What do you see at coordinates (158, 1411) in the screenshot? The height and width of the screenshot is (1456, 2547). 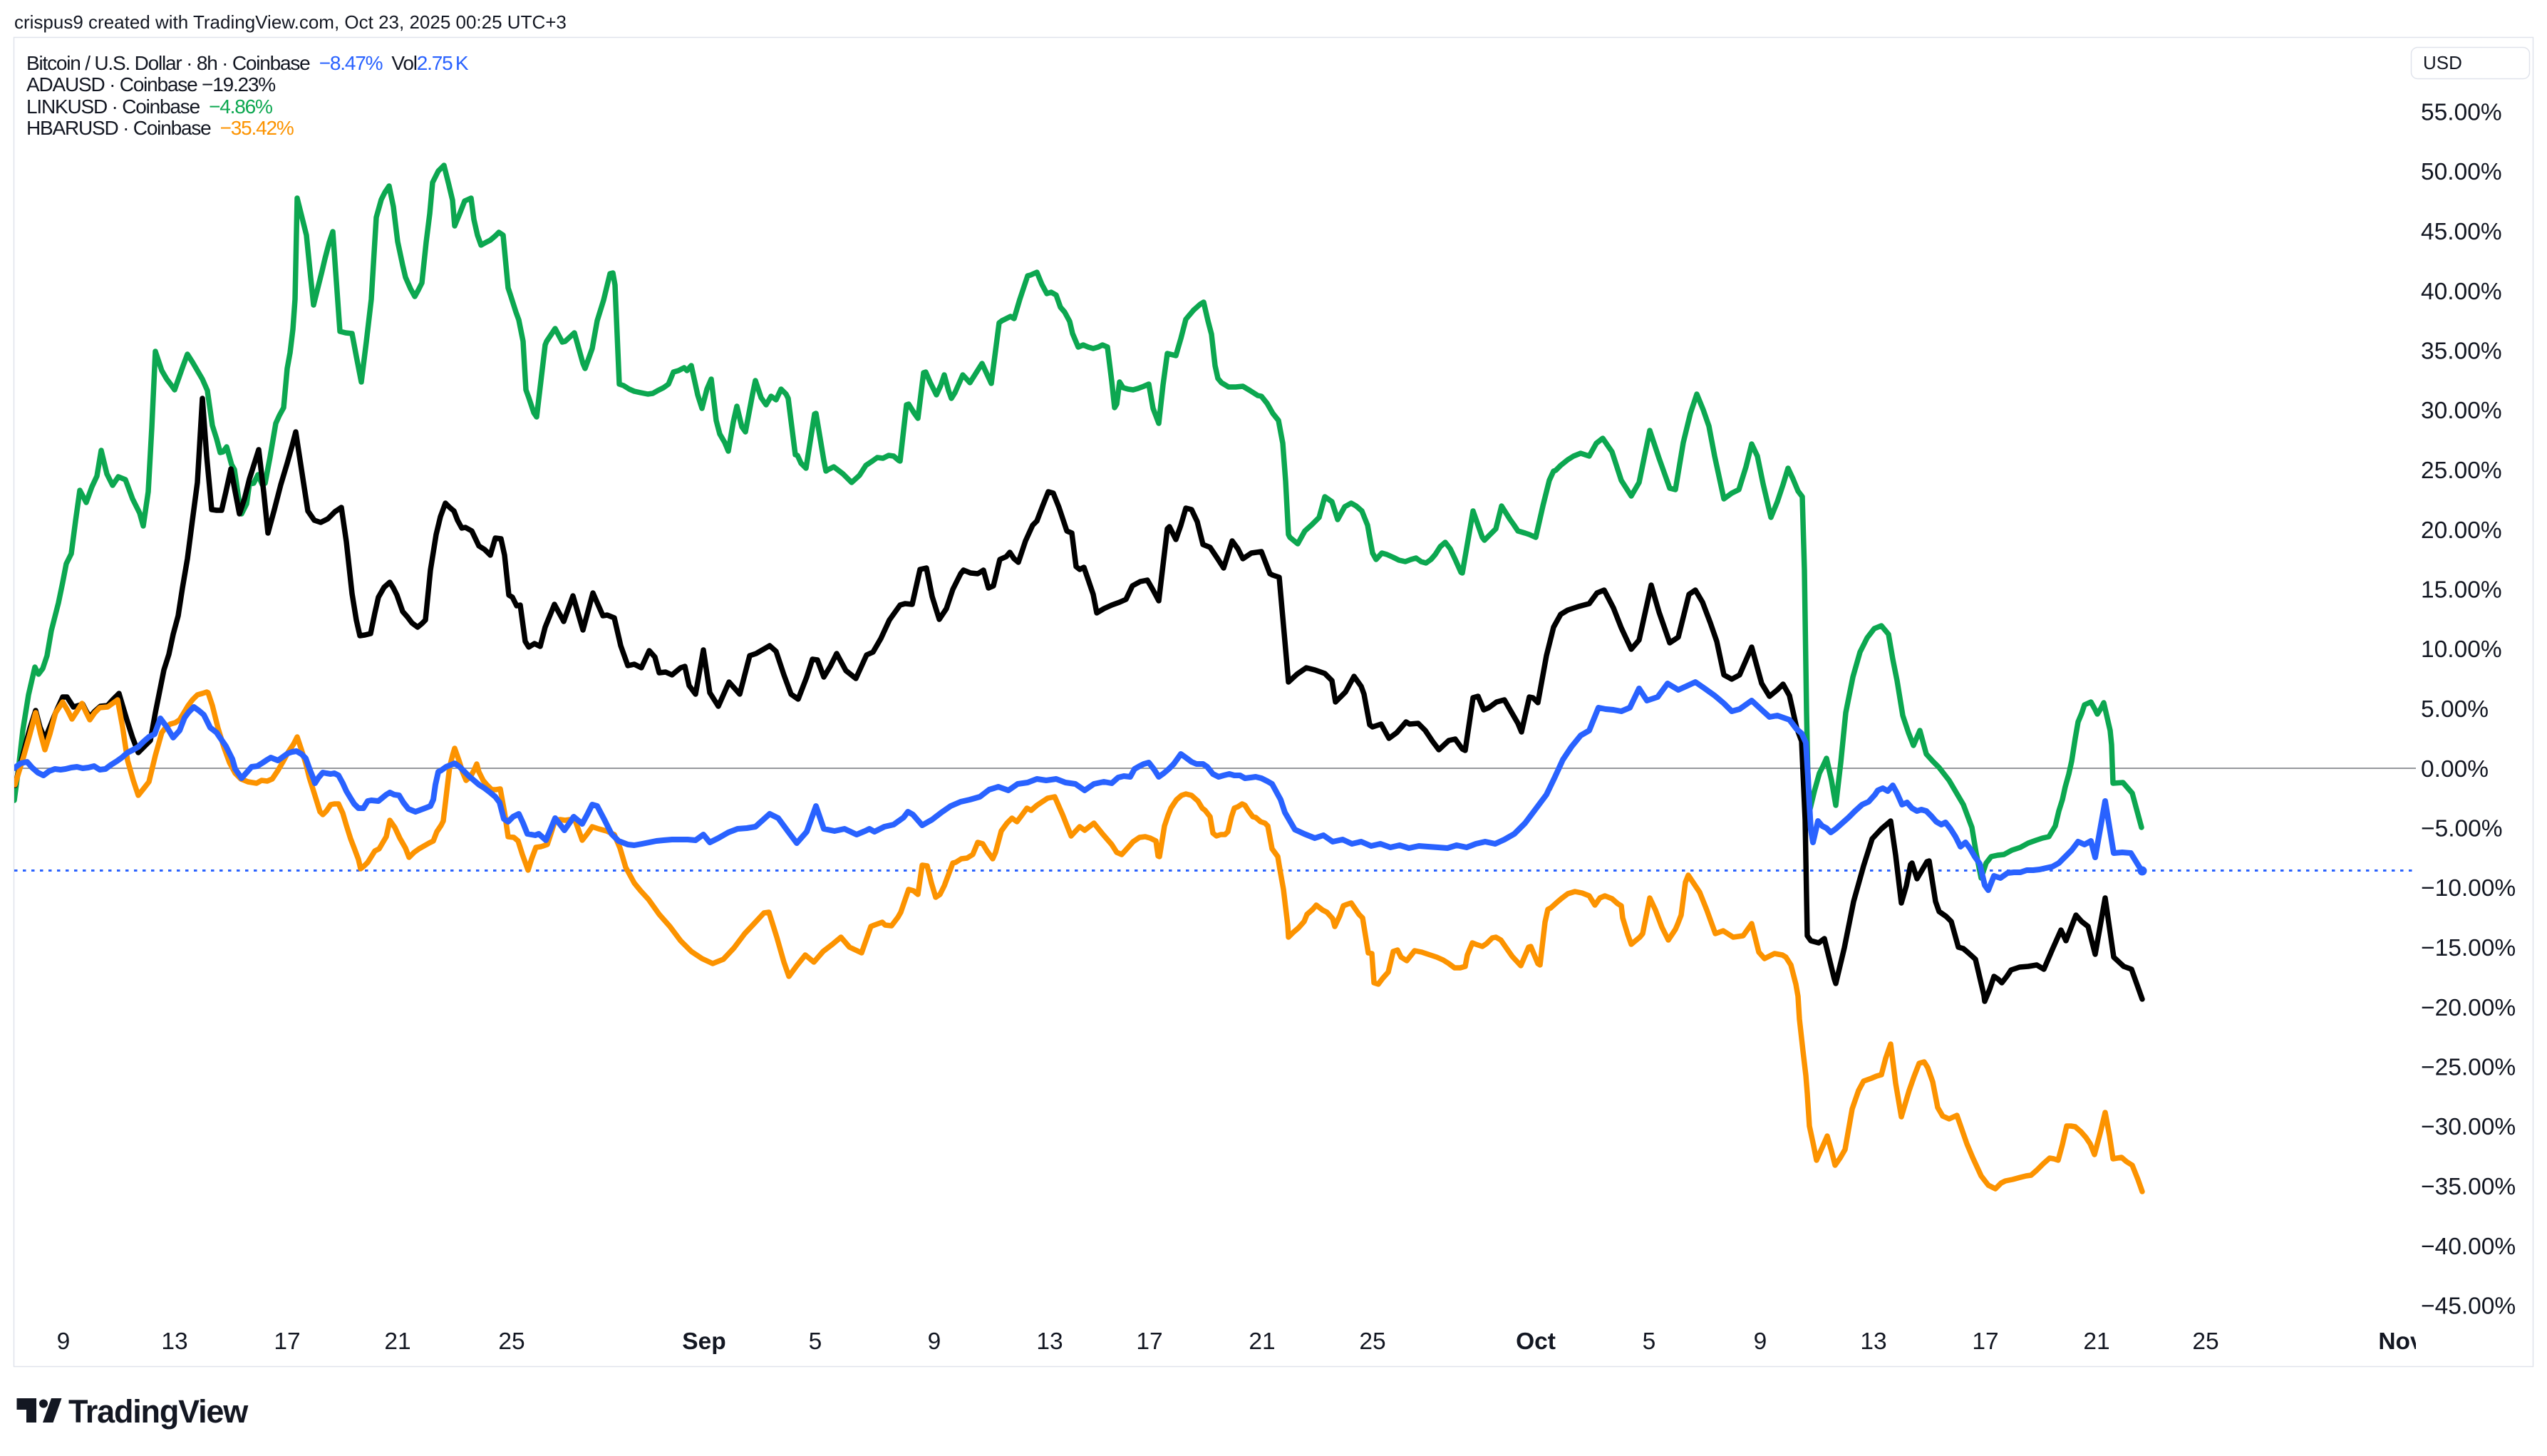 I see `svg-text: TradingView` at bounding box center [158, 1411].